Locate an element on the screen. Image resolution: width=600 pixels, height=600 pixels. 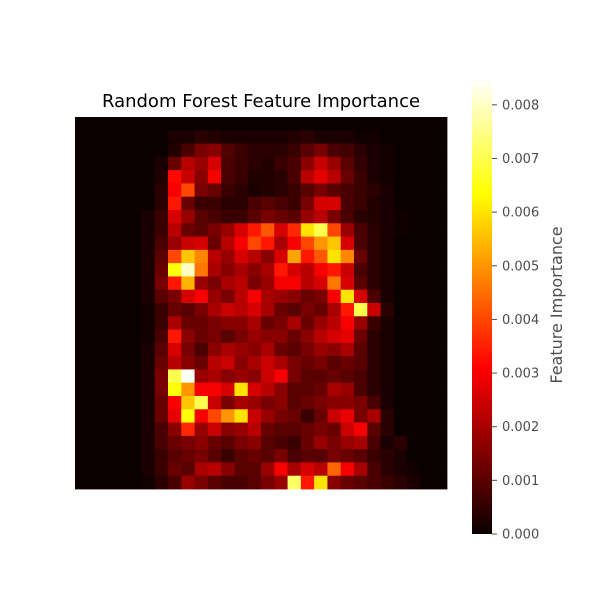
colorbar-tick-label: 0.000 is located at coordinates (520, 535).